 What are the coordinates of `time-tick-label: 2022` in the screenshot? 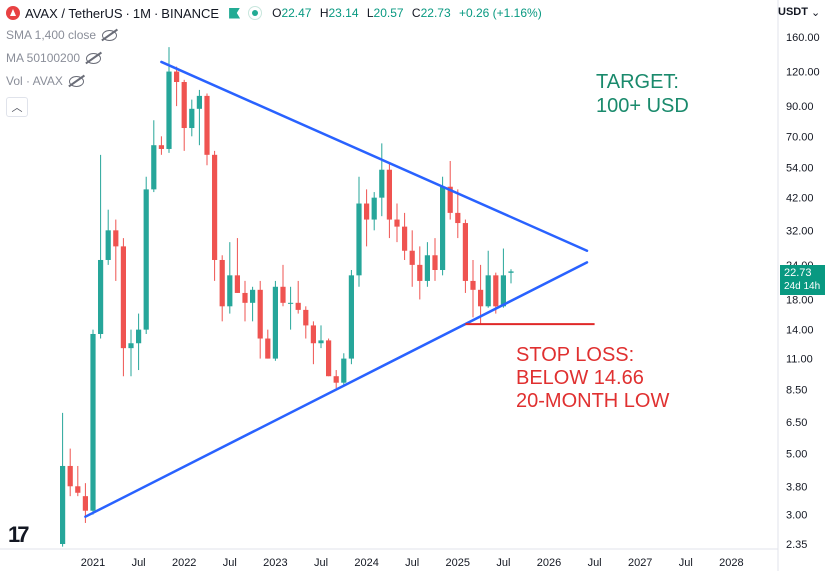 It's located at (184, 563).